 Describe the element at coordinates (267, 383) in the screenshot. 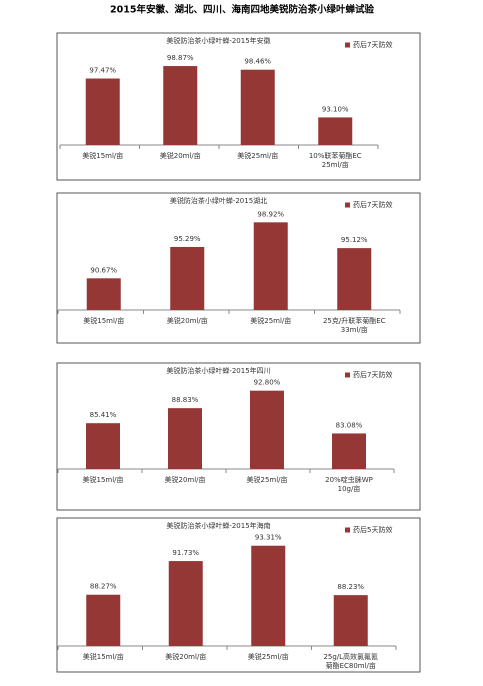

I see `data-label: 92.80%` at that location.